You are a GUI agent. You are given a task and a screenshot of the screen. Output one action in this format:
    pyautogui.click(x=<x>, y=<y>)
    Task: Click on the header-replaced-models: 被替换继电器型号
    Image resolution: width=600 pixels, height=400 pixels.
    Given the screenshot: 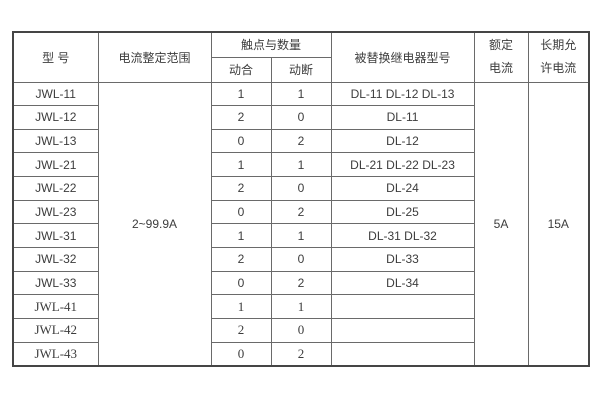 What is the action you would take?
    pyautogui.click(x=402, y=57)
    